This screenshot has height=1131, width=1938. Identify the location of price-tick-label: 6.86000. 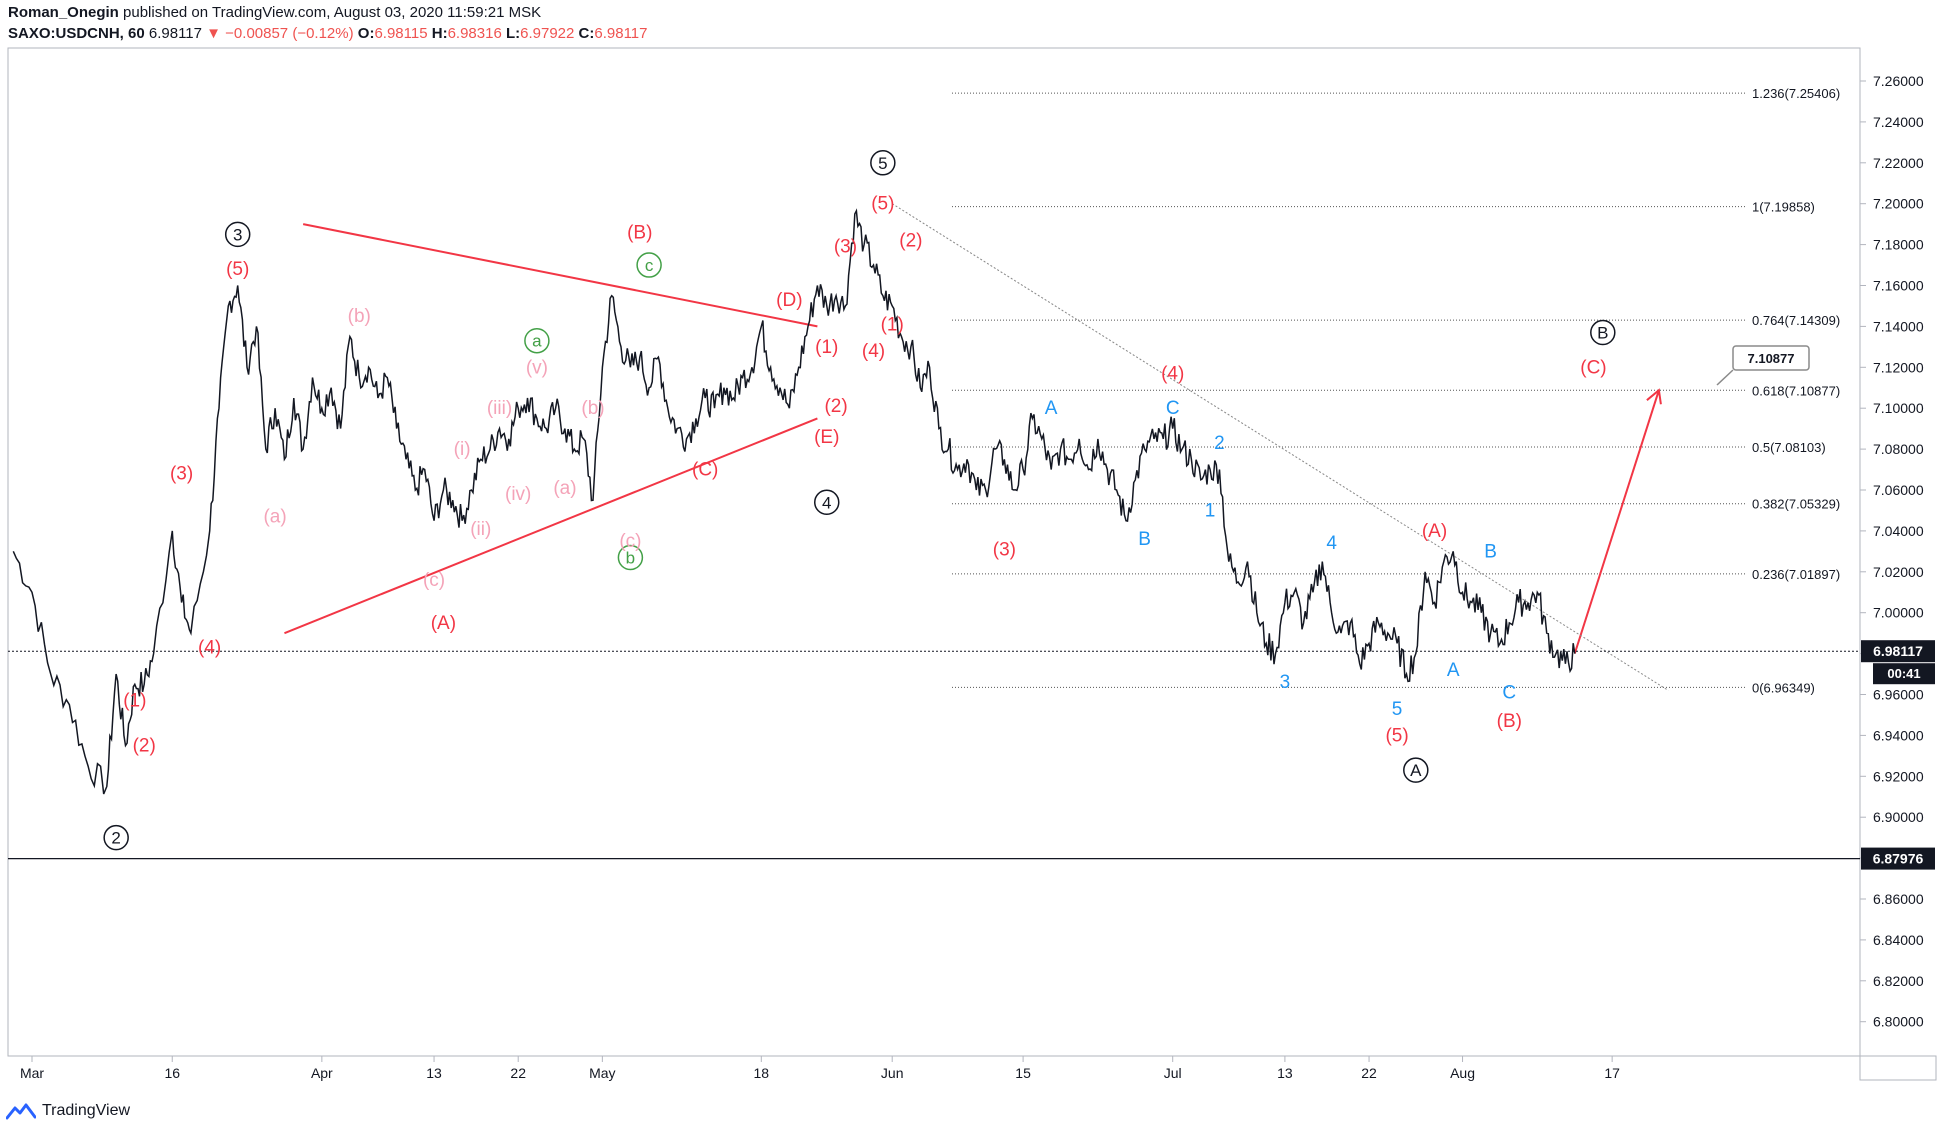
(1898, 899).